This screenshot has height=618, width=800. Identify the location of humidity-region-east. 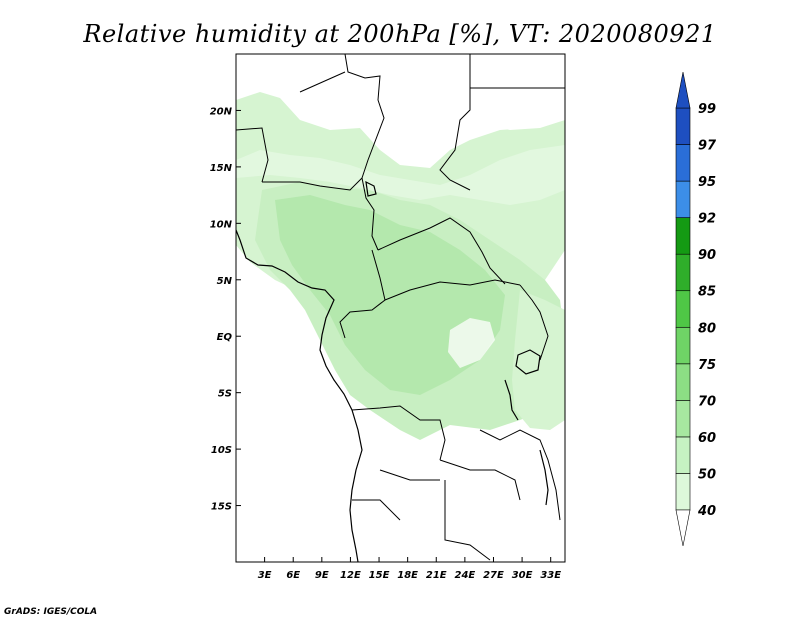
(538, 360).